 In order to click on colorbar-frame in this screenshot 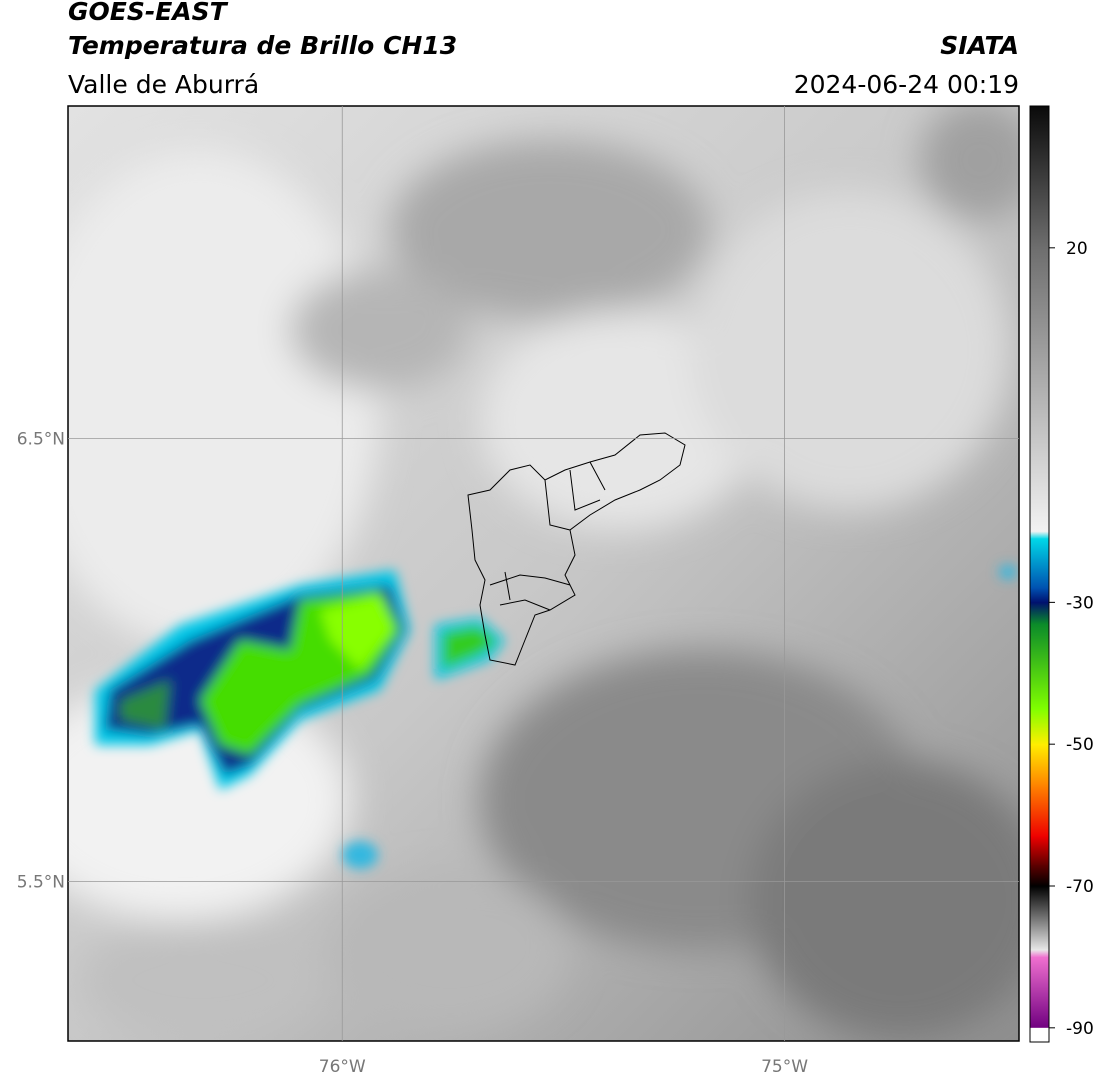, I will do `click(1039, 574)`.